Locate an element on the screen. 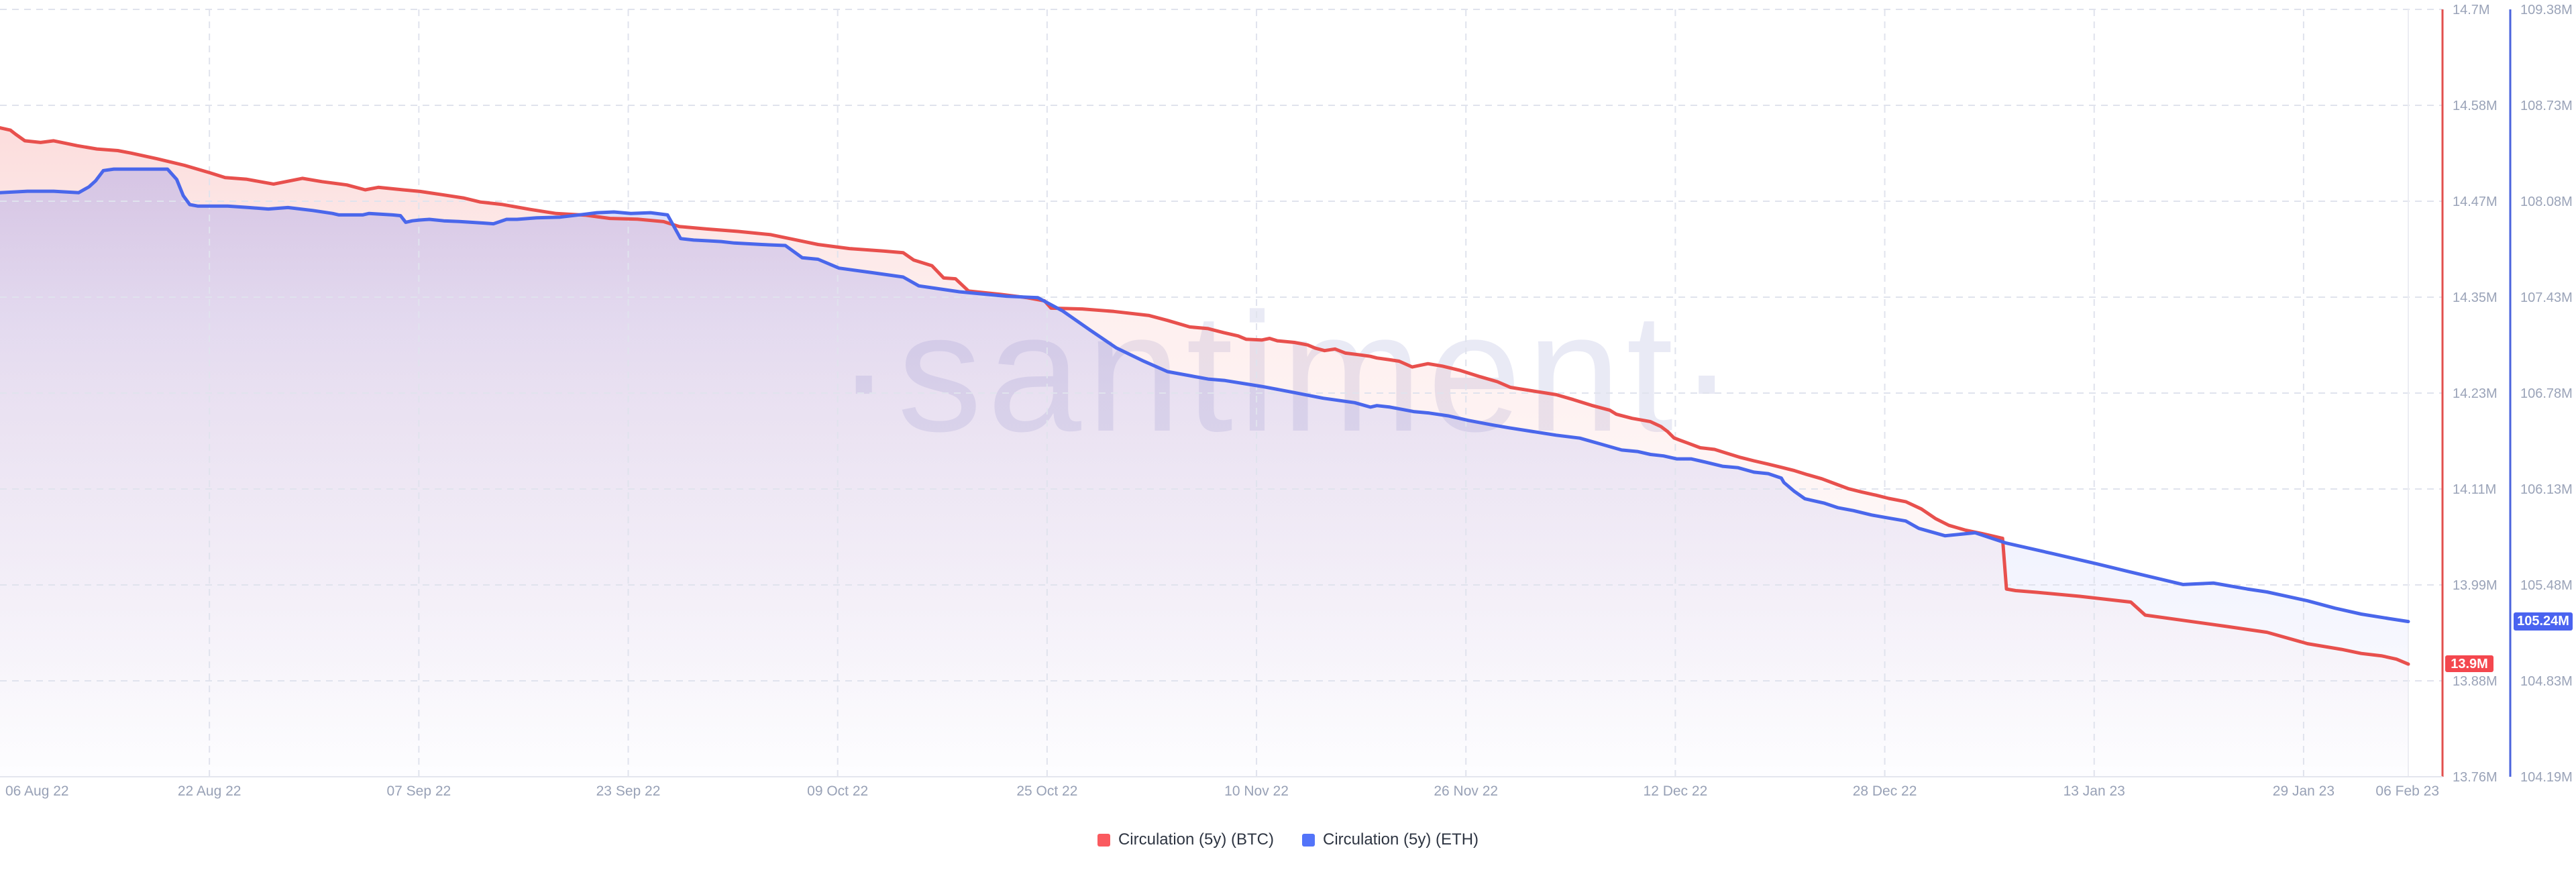  x-tick-label: 06 Feb 23 is located at coordinates (2407, 791).